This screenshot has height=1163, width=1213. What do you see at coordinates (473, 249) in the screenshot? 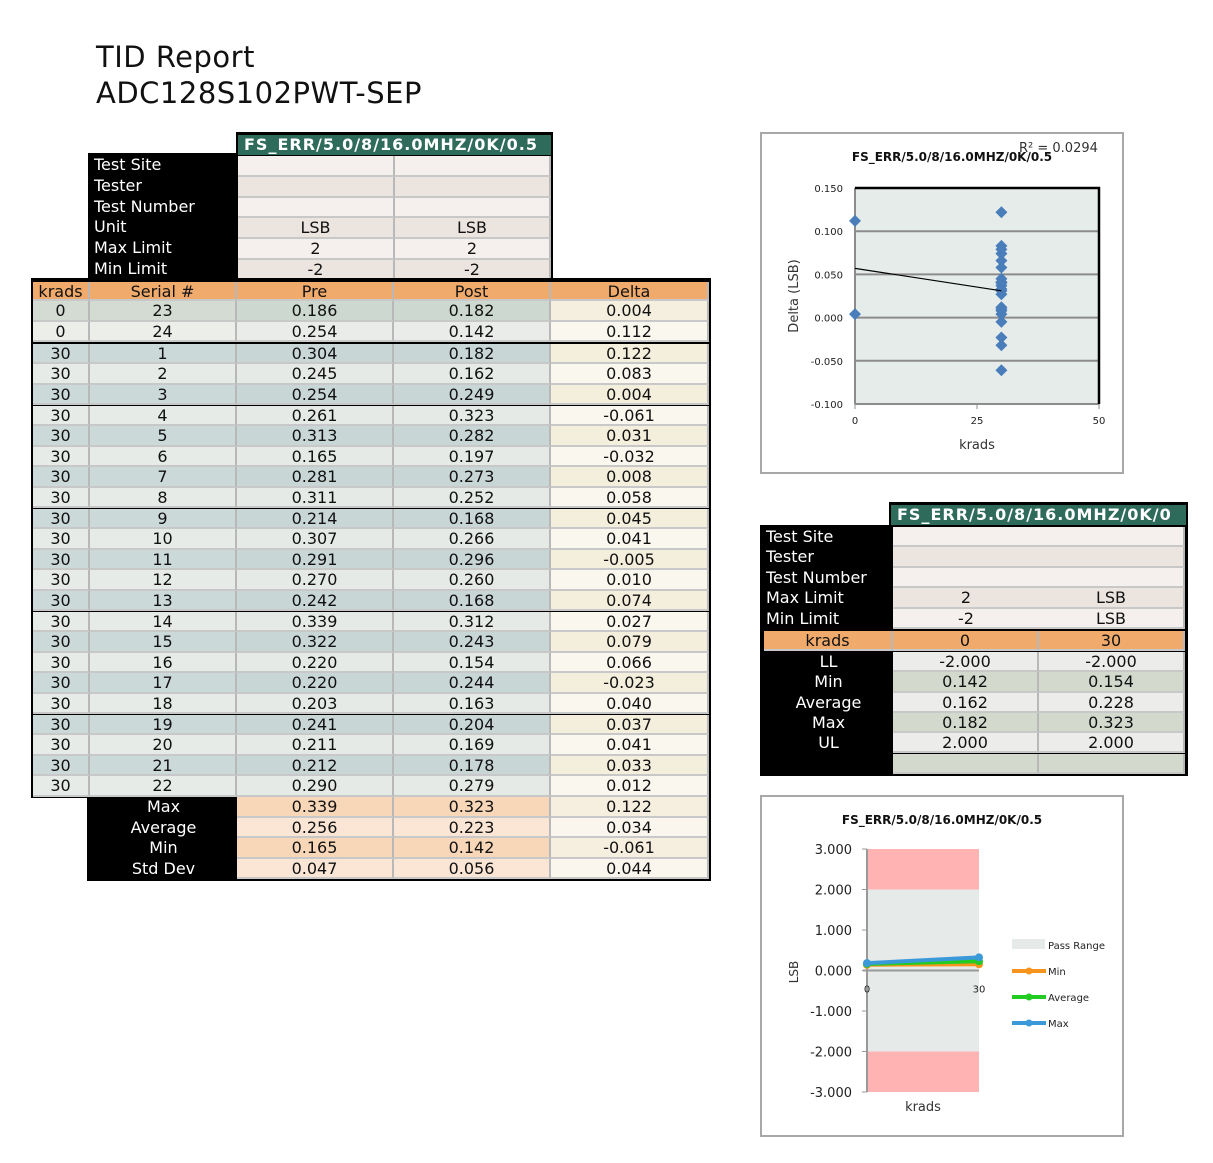
I see `info-post-value: 2` at bounding box center [473, 249].